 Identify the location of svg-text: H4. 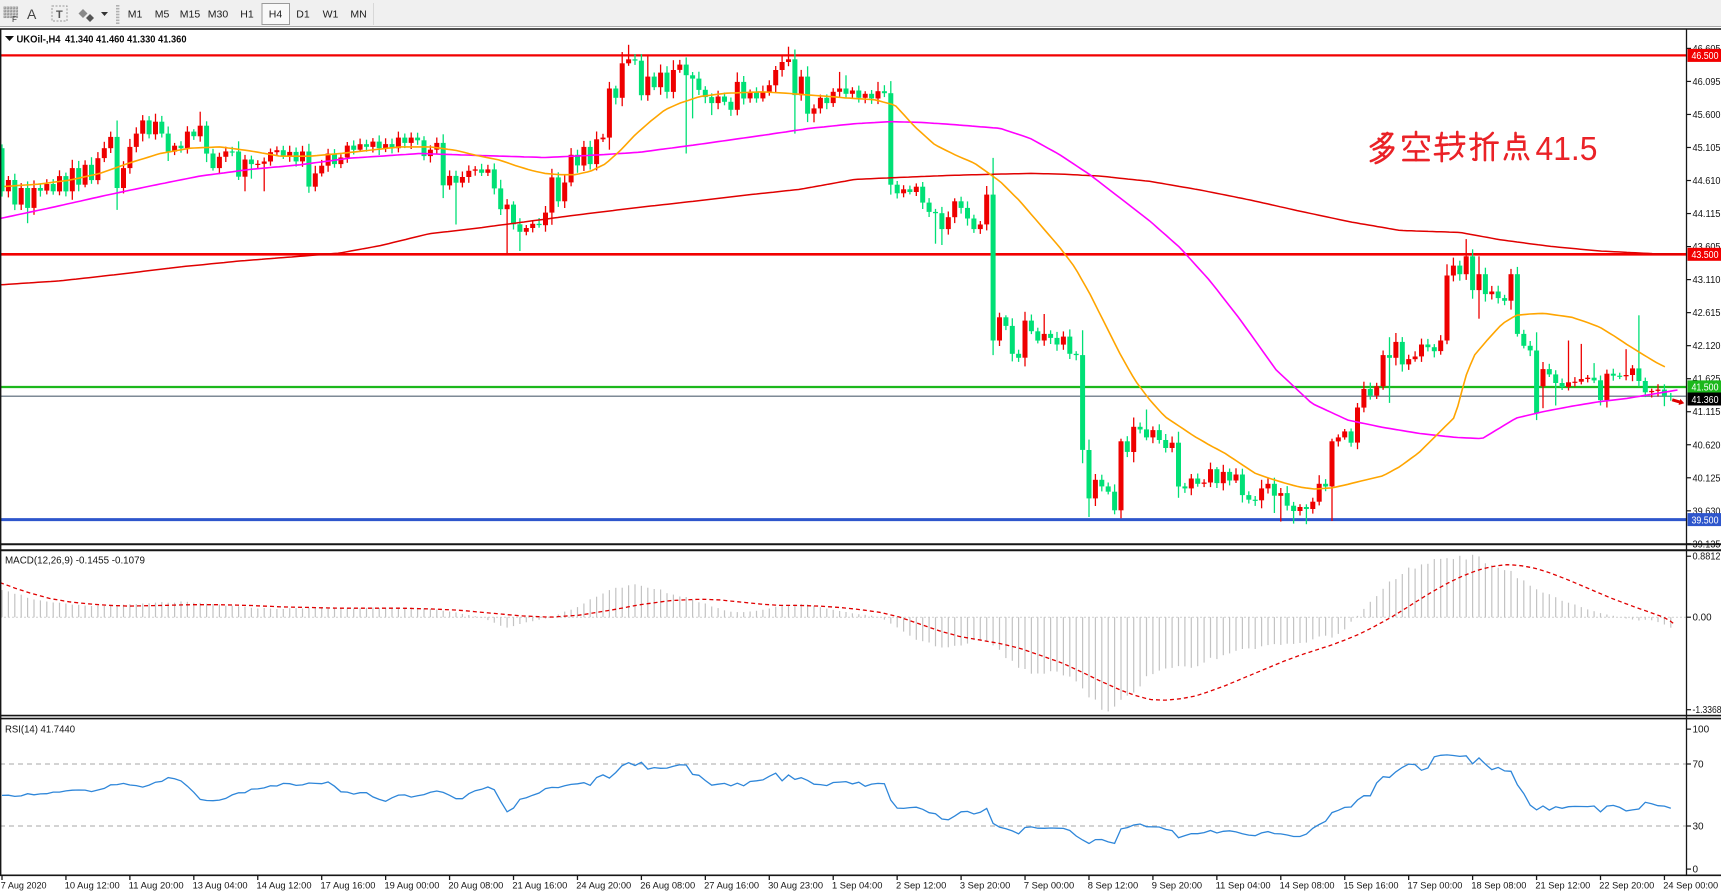
(276, 15).